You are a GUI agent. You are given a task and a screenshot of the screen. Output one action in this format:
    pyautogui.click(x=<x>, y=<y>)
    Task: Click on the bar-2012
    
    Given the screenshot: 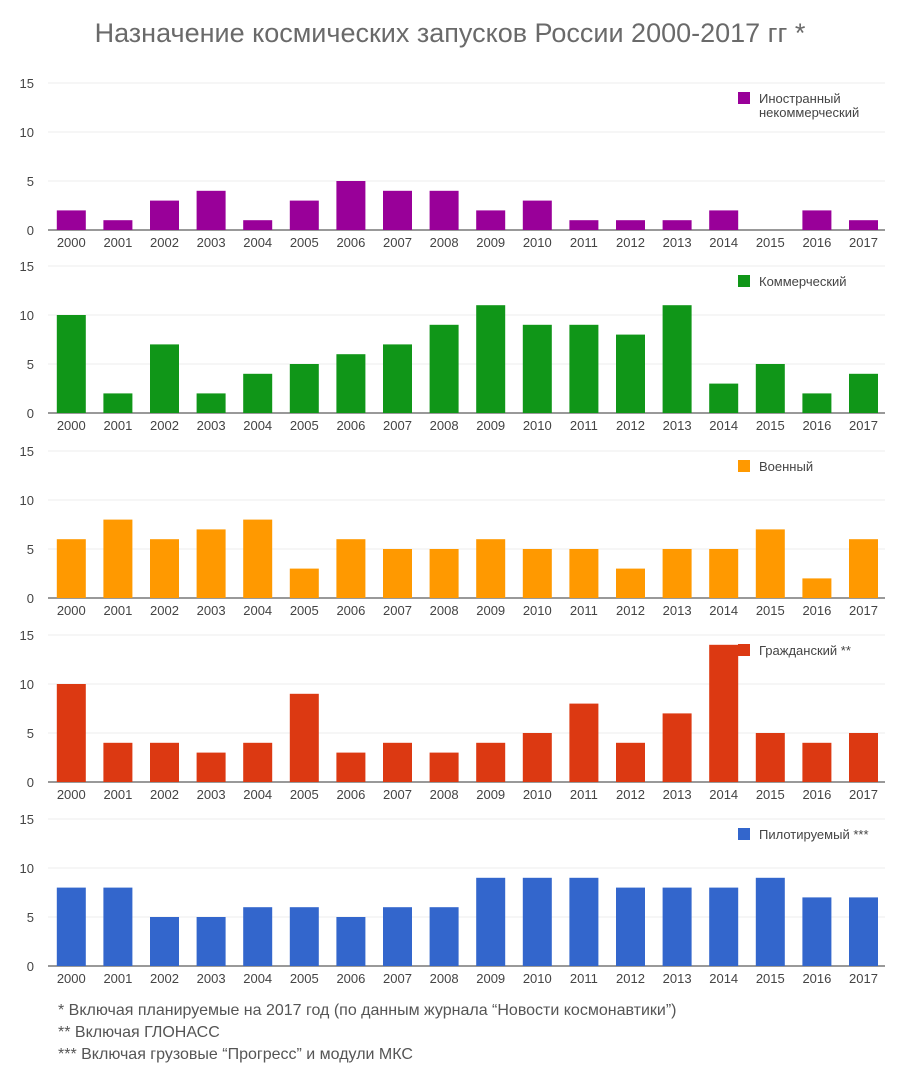 What is the action you would take?
    pyautogui.click(x=630, y=225)
    